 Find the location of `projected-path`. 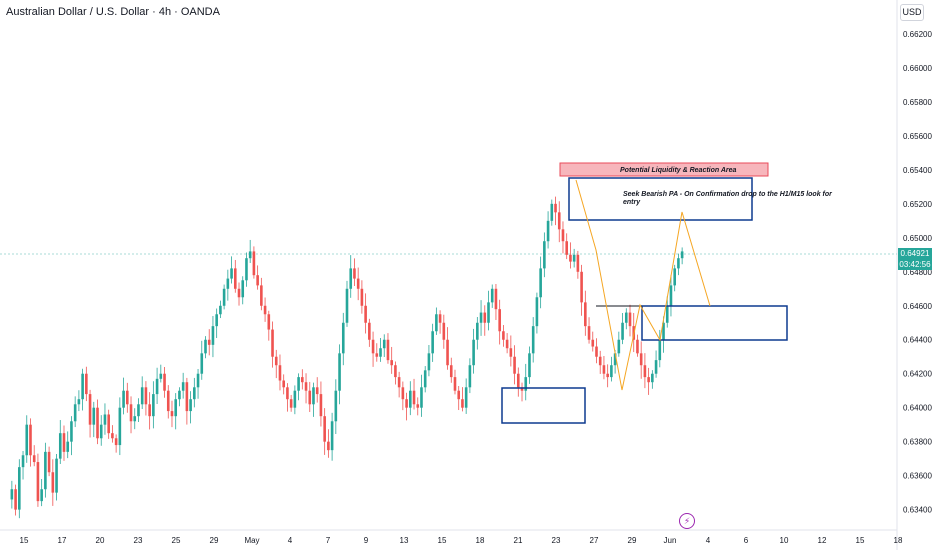

projected-path is located at coordinates (643, 285).